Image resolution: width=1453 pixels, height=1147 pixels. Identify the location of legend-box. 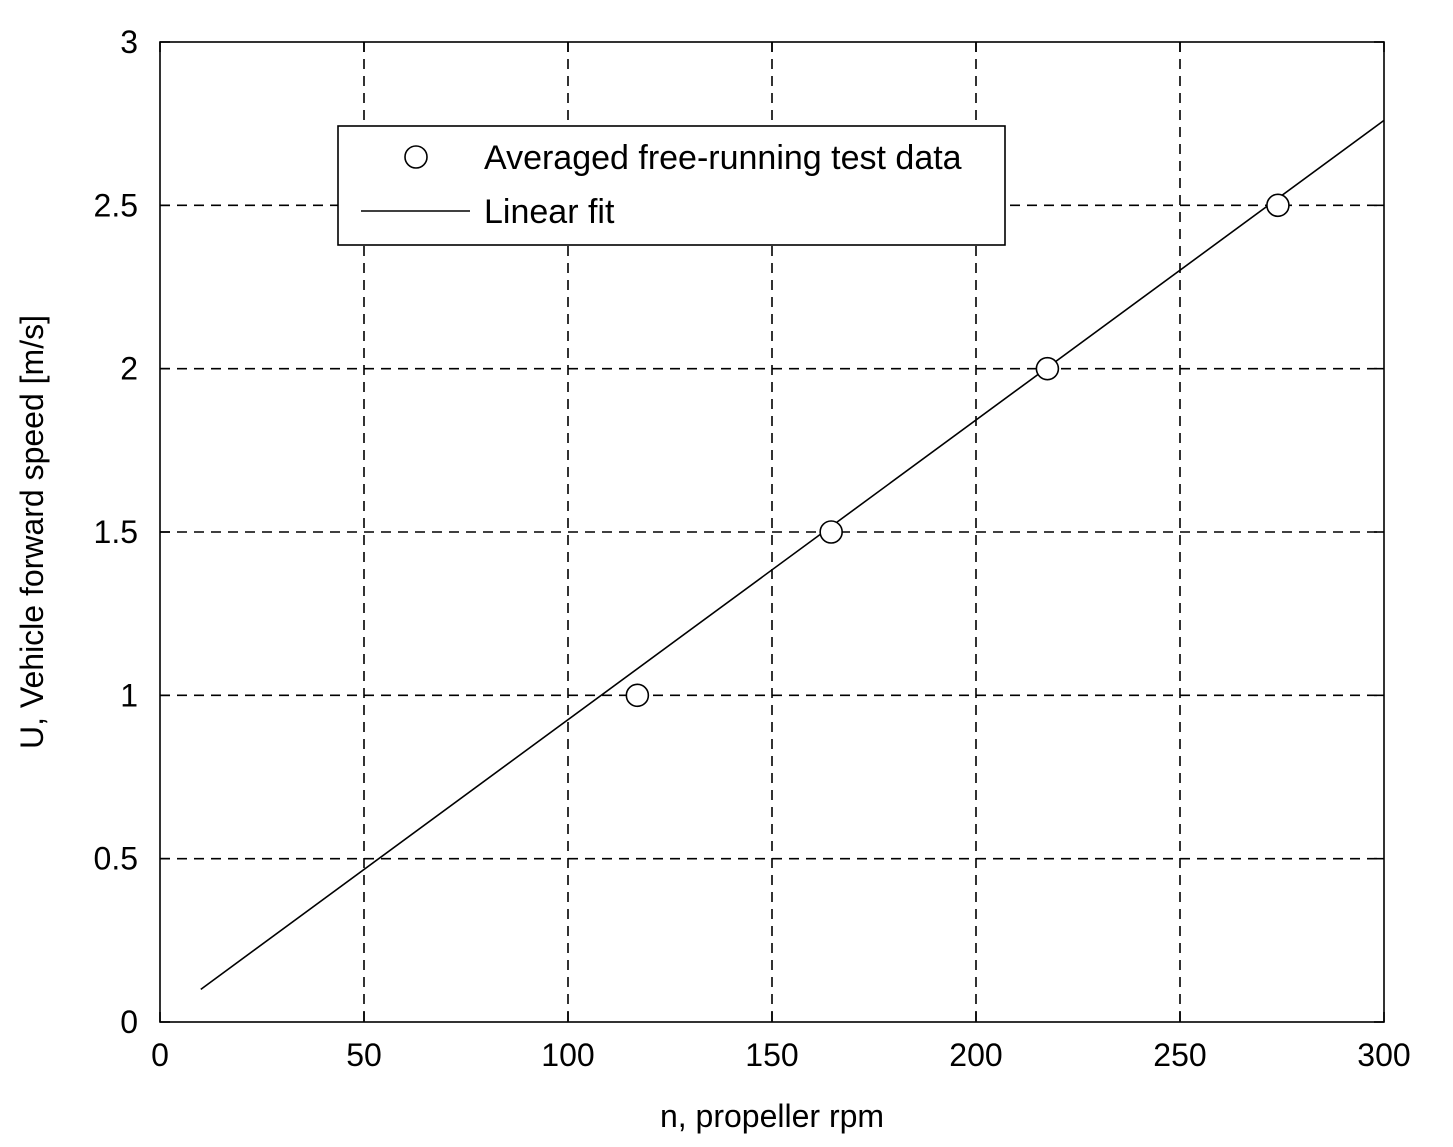
(671, 185).